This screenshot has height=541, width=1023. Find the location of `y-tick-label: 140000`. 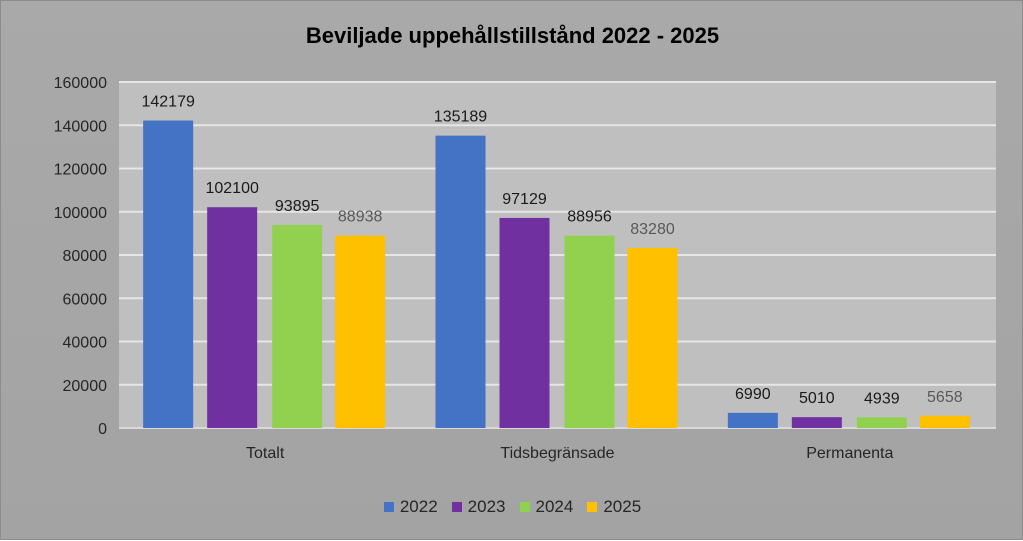

y-tick-label: 140000 is located at coordinates (80, 126).